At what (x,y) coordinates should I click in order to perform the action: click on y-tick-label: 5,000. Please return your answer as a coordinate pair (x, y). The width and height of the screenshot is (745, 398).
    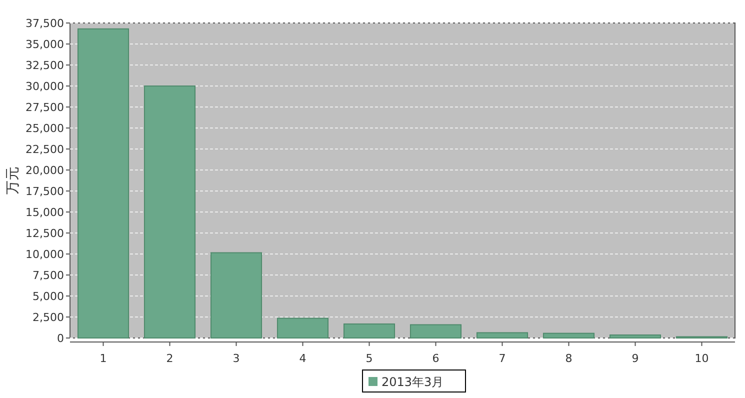
    Looking at the image, I should click on (48, 296).